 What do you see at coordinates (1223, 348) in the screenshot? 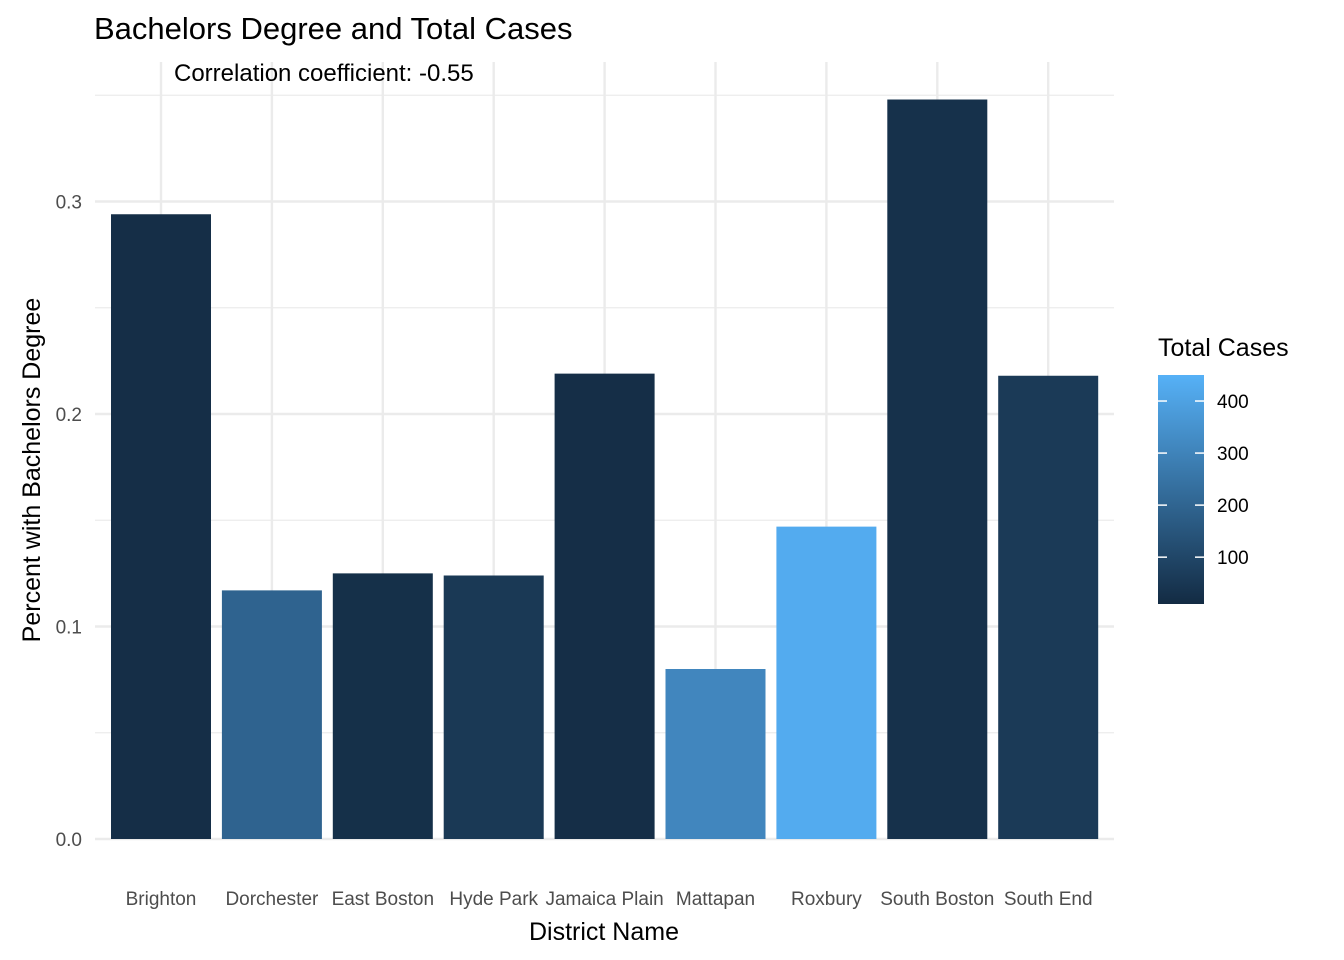
I see `legend-title: Total Cases` at bounding box center [1223, 348].